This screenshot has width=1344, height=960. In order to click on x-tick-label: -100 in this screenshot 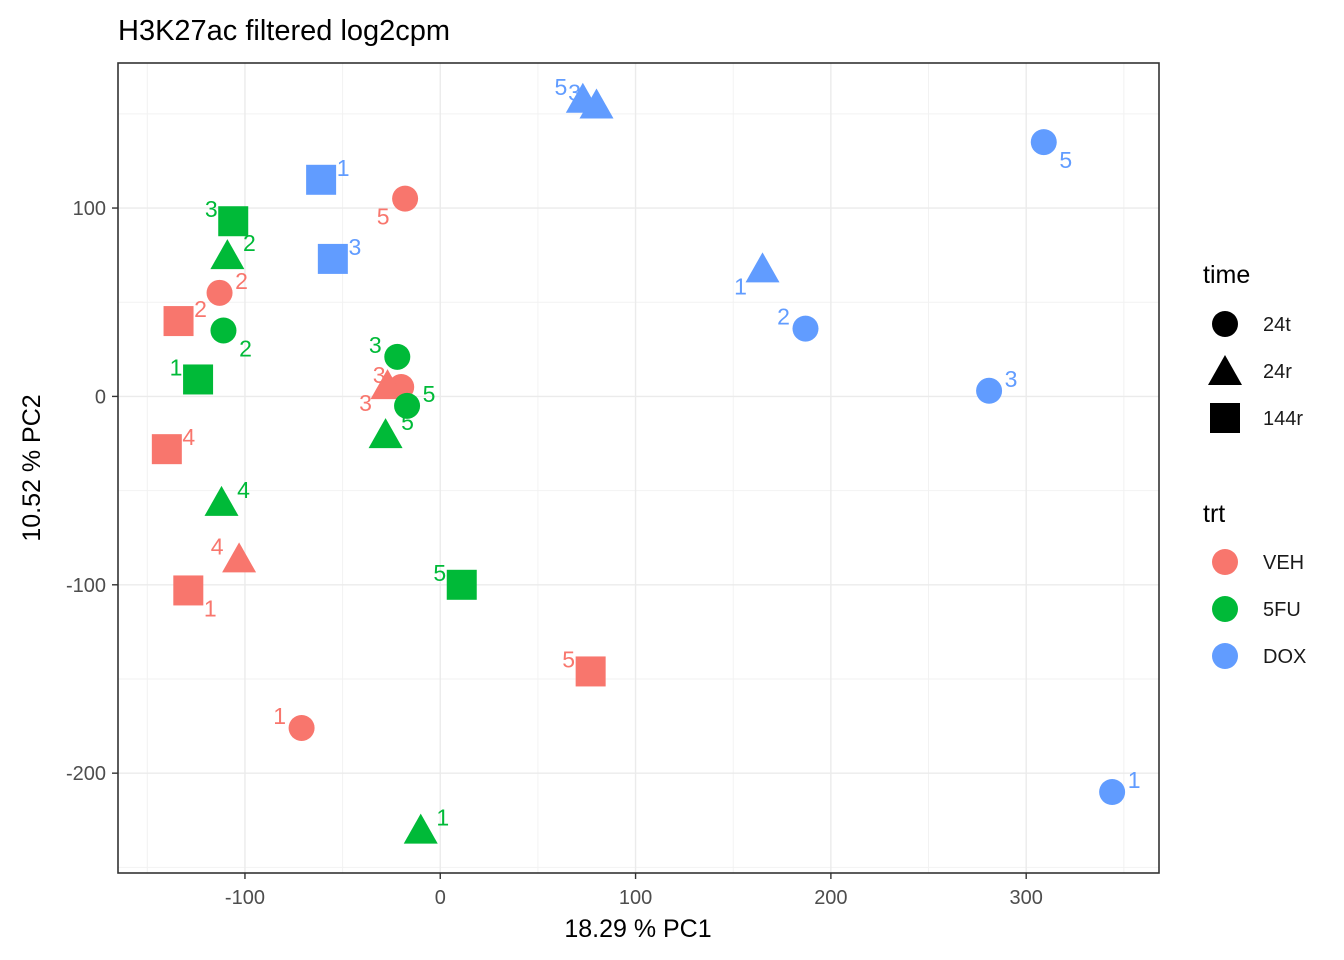, I will do `click(245, 898)`.